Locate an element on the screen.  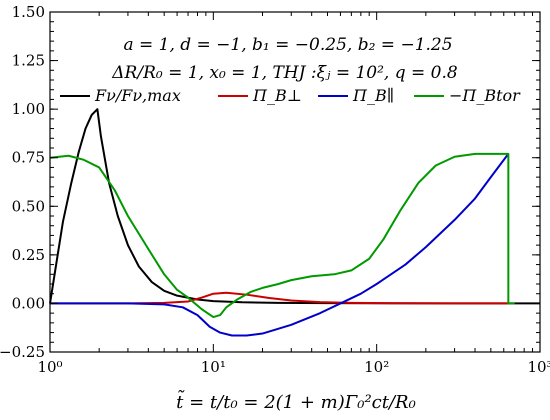
legend-label-0: Fν/Fν,max is located at coordinates (137, 95).